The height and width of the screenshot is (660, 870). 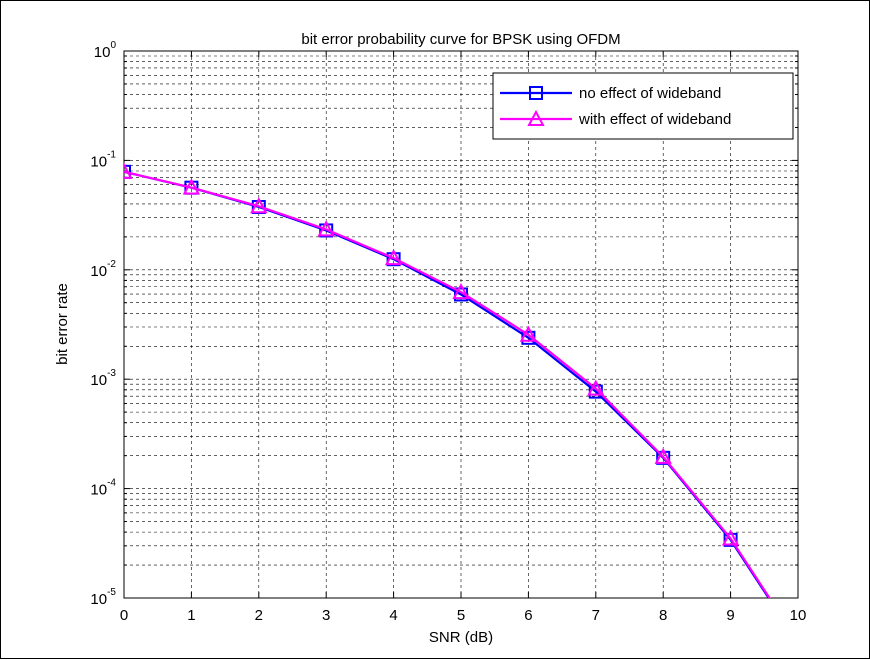 I want to click on x-tick-label: 5, so click(x=461, y=615).